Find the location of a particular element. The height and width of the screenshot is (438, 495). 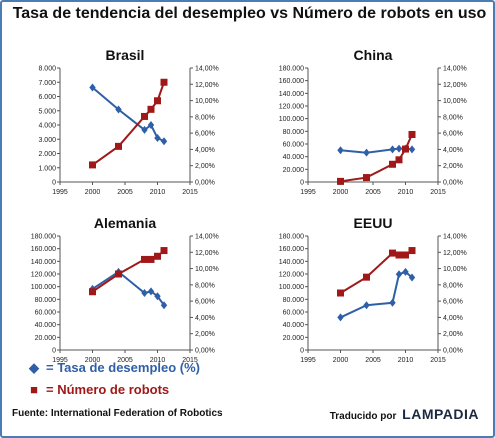

chart-title: Alemania is located at coordinates (125, 223).